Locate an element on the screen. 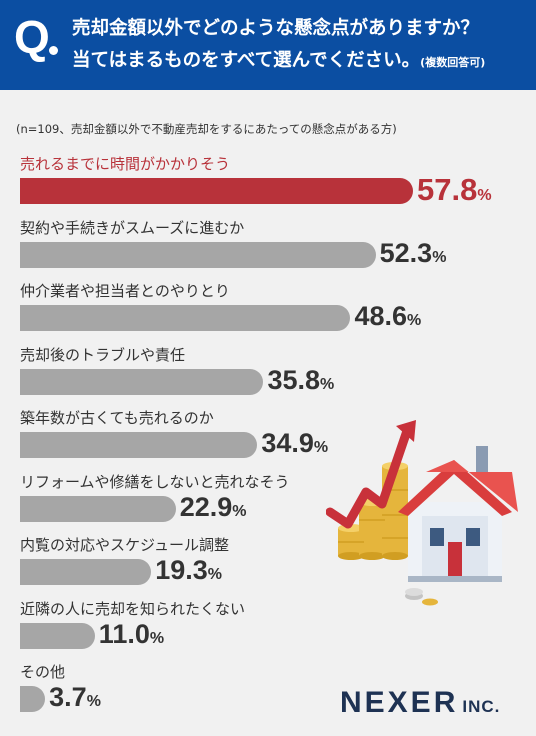 The height and width of the screenshot is (736, 536). logo-sub-text: INC. is located at coordinates (481, 706).